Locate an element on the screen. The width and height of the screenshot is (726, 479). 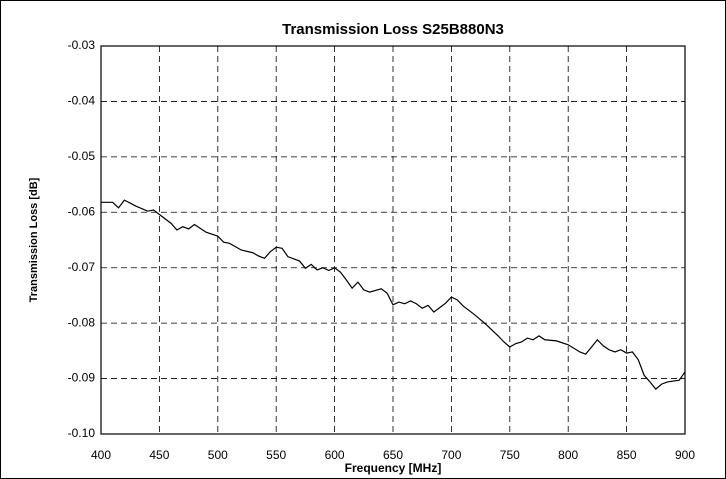
x-tick-label: 650 is located at coordinates (393, 455).